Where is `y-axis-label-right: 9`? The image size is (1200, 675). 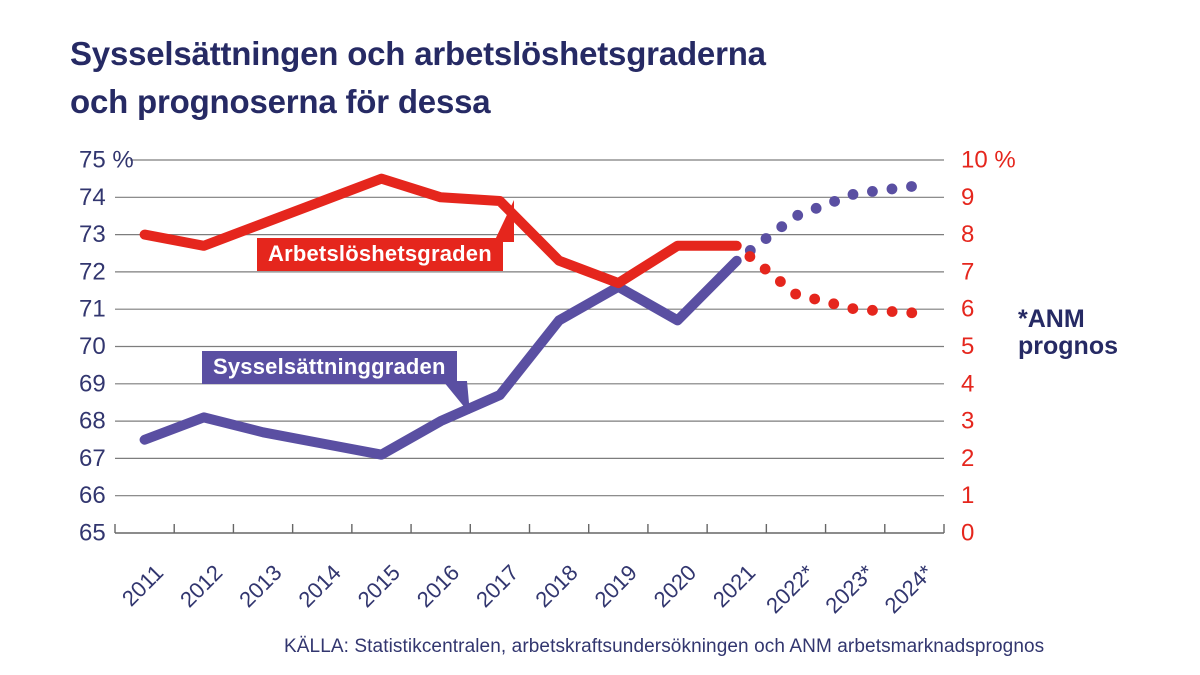 y-axis-label-right: 9 is located at coordinates (967, 197).